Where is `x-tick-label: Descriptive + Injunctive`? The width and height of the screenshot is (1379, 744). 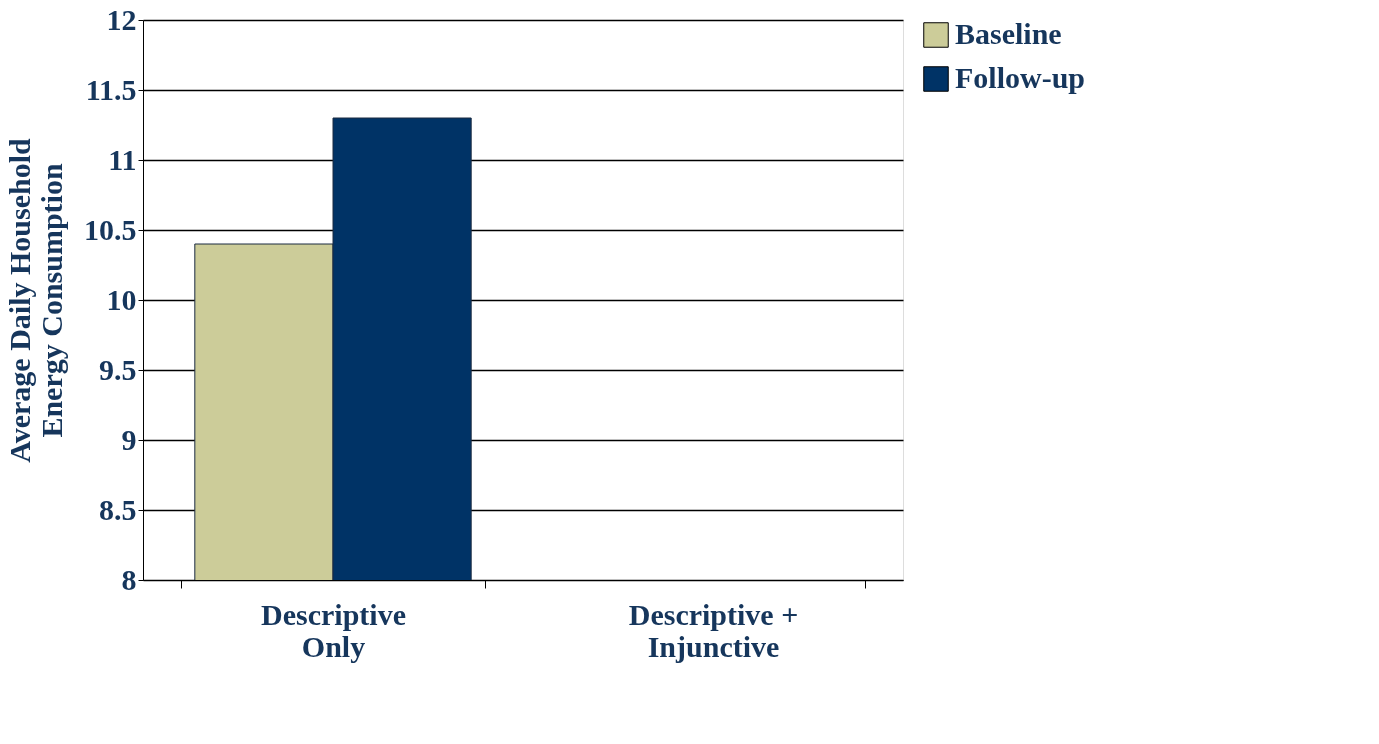
x-tick-label: Descriptive + Injunctive is located at coordinates (713, 630).